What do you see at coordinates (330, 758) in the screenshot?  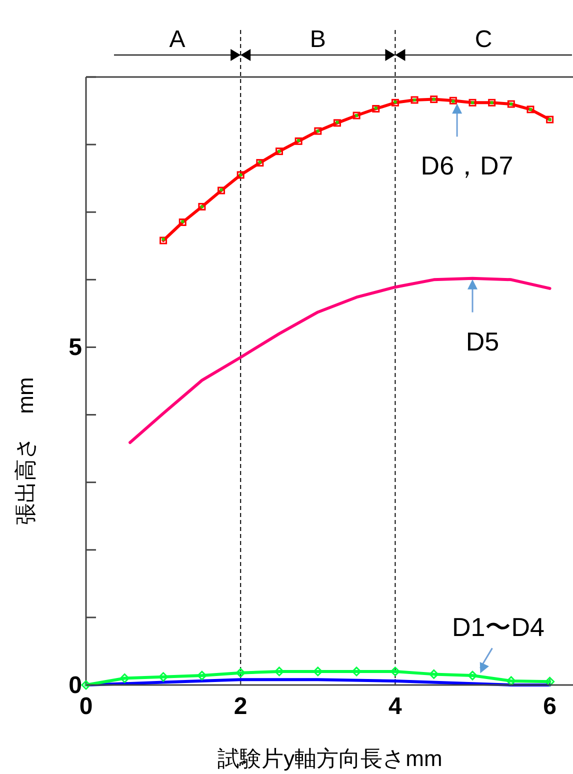 I see `x-axis-title: 試験片y軸方向長さmm` at bounding box center [330, 758].